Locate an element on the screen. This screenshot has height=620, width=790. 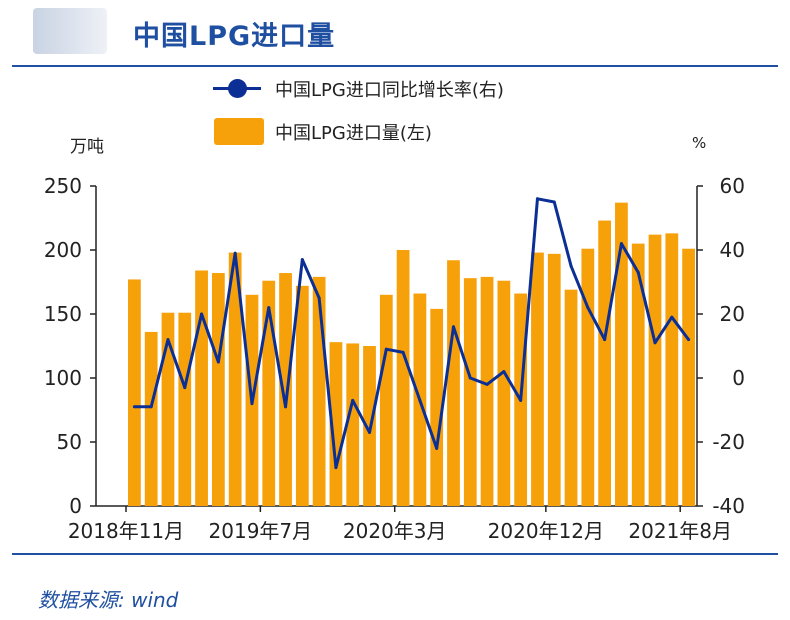
left-axis-tick-label: 200 is located at coordinates (63, 250).